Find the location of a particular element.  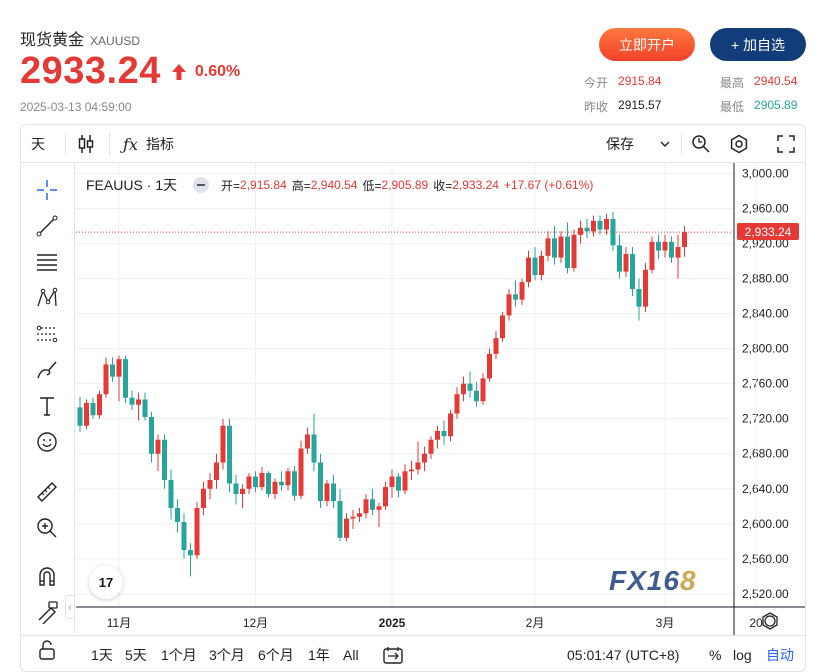

emoji-icon is located at coordinates (47, 442).